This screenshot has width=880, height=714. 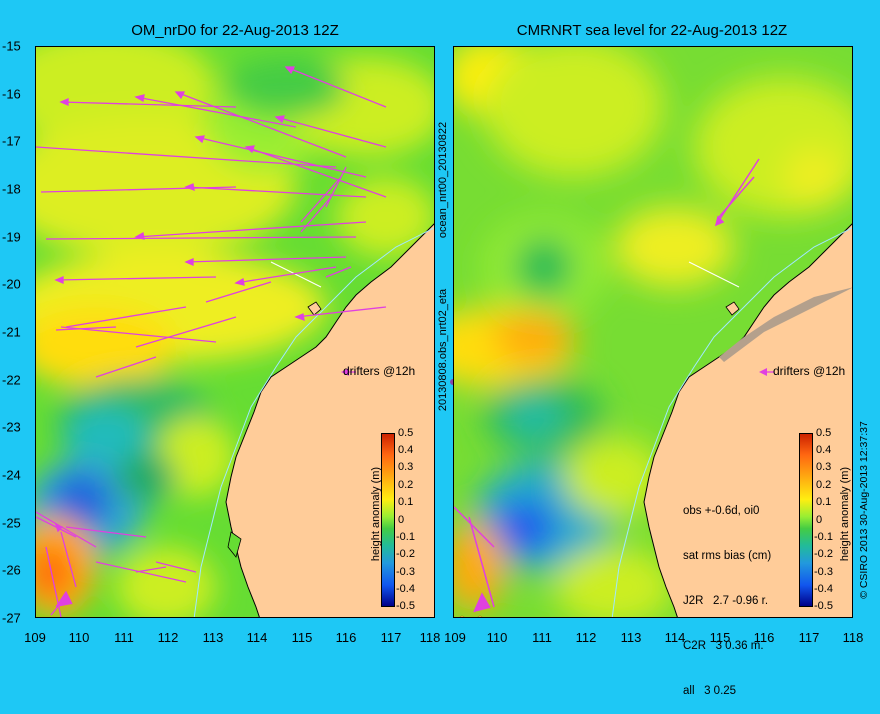 What do you see at coordinates (35, 637) in the screenshot?
I see `x-tick-left: 109` at bounding box center [35, 637].